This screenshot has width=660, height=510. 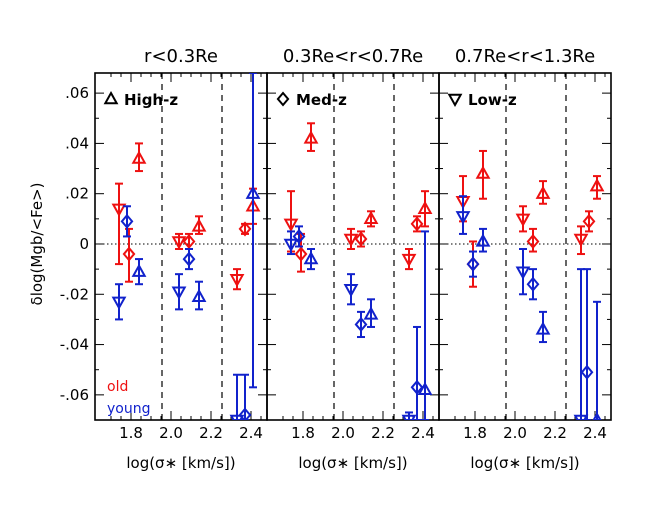 What do you see at coordinates (525, 56) in the screenshot?
I see `panel-title: 0.7Re<r<1.3Re` at bounding box center [525, 56].